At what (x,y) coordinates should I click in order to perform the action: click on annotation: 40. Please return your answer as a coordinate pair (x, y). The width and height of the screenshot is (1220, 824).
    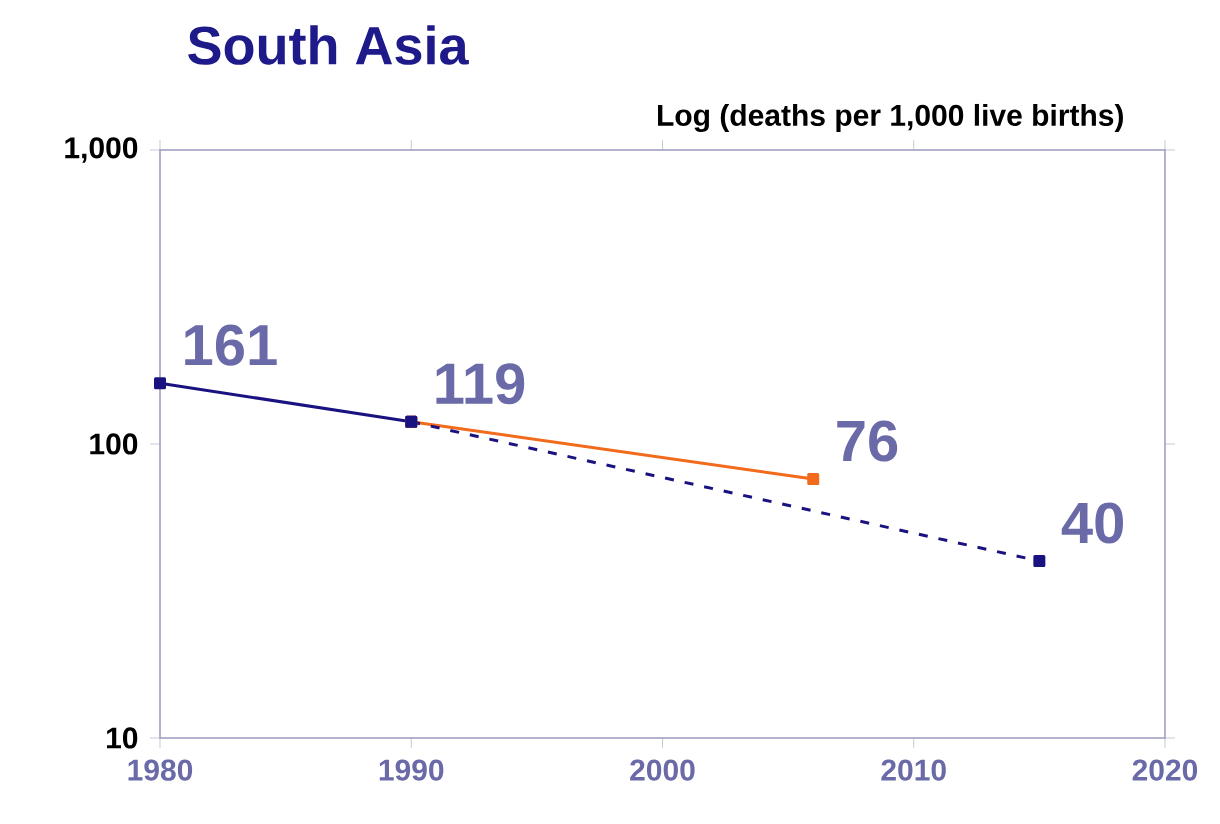
    Looking at the image, I should click on (1092, 523).